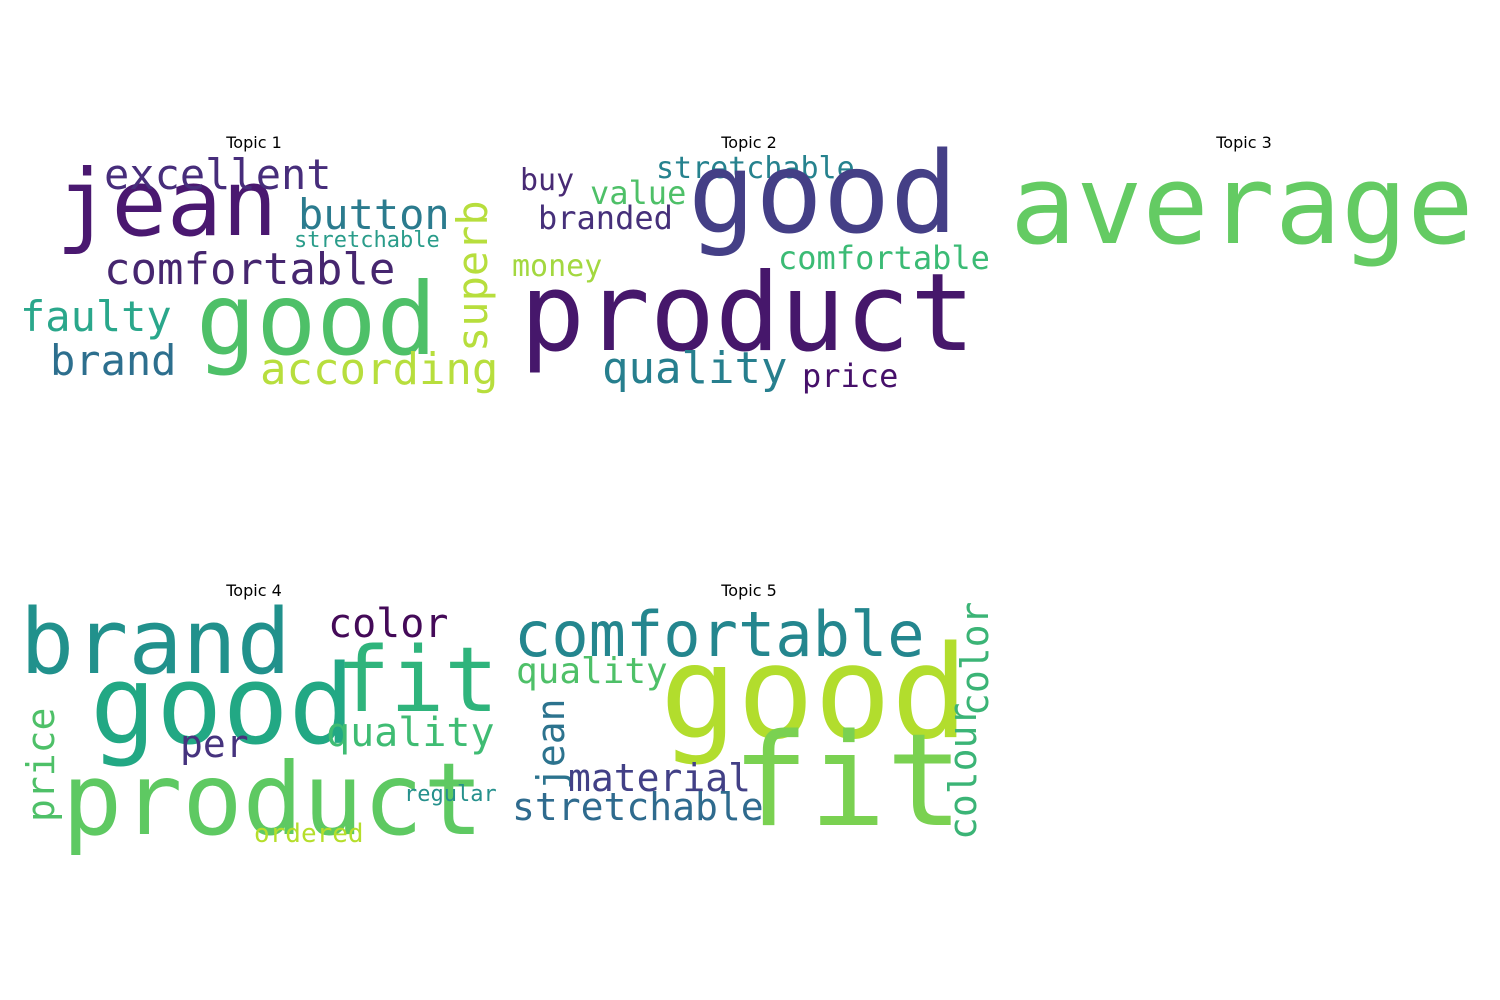 This screenshot has height=1000, width=1500. What do you see at coordinates (254, 590) in the screenshot?
I see `topic-4-title: Topic 4` at bounding box center [254, 590].